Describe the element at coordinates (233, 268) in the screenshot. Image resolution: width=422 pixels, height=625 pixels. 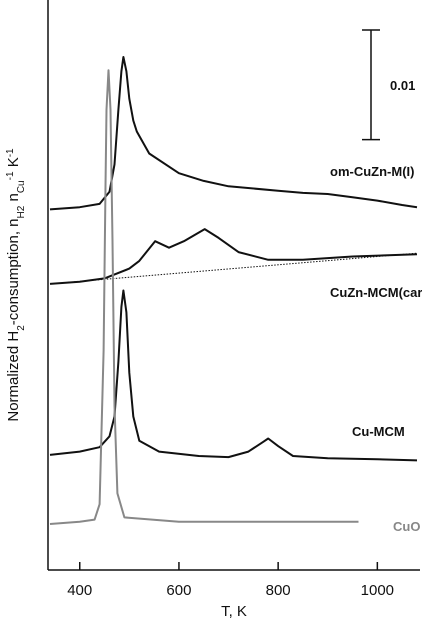
I see `baseline` at that location.